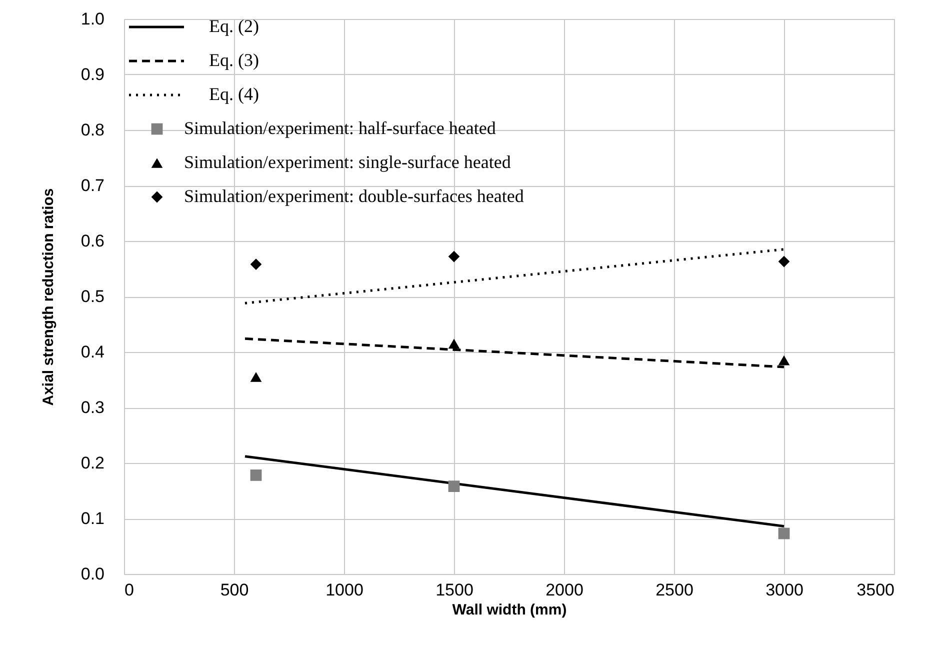  What do you see at coordinates (875, 590) in the screenshot?
I see `x-tick-label: 3500` at bounding box center [875, 590].